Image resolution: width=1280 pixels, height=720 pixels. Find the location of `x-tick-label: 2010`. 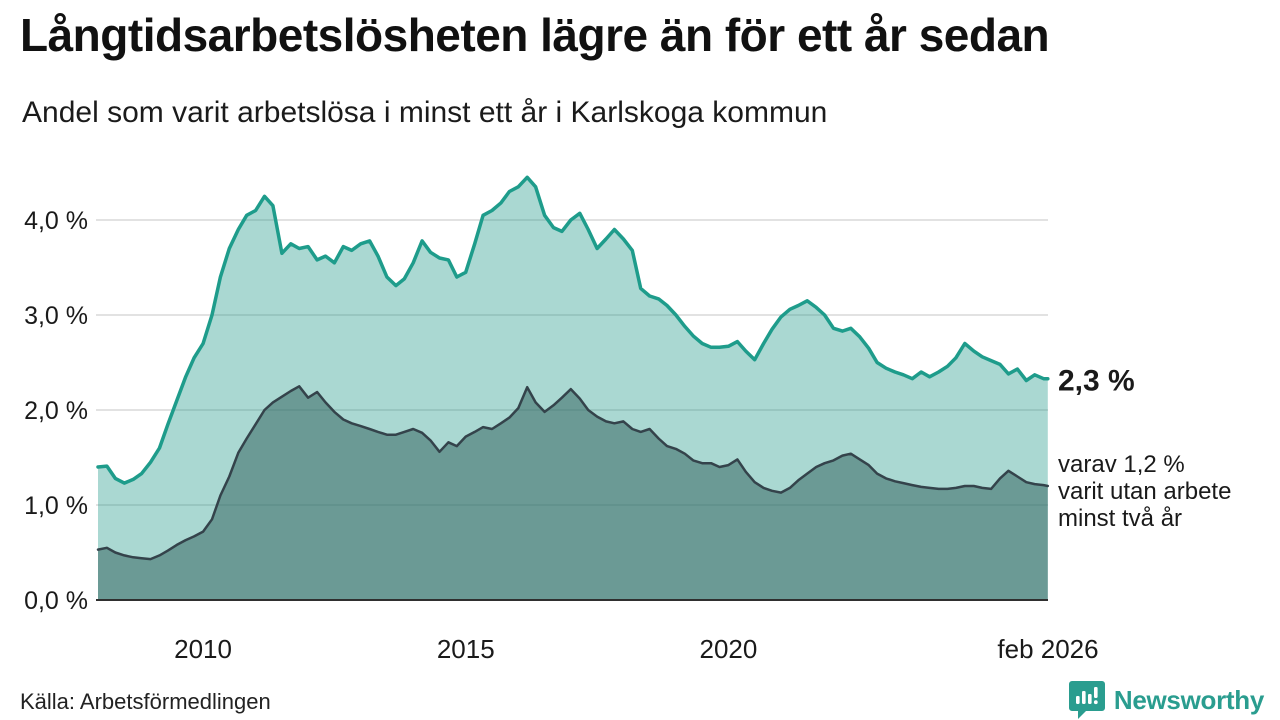

x-tick-label: 2010 is located at coordinates (203, 649).